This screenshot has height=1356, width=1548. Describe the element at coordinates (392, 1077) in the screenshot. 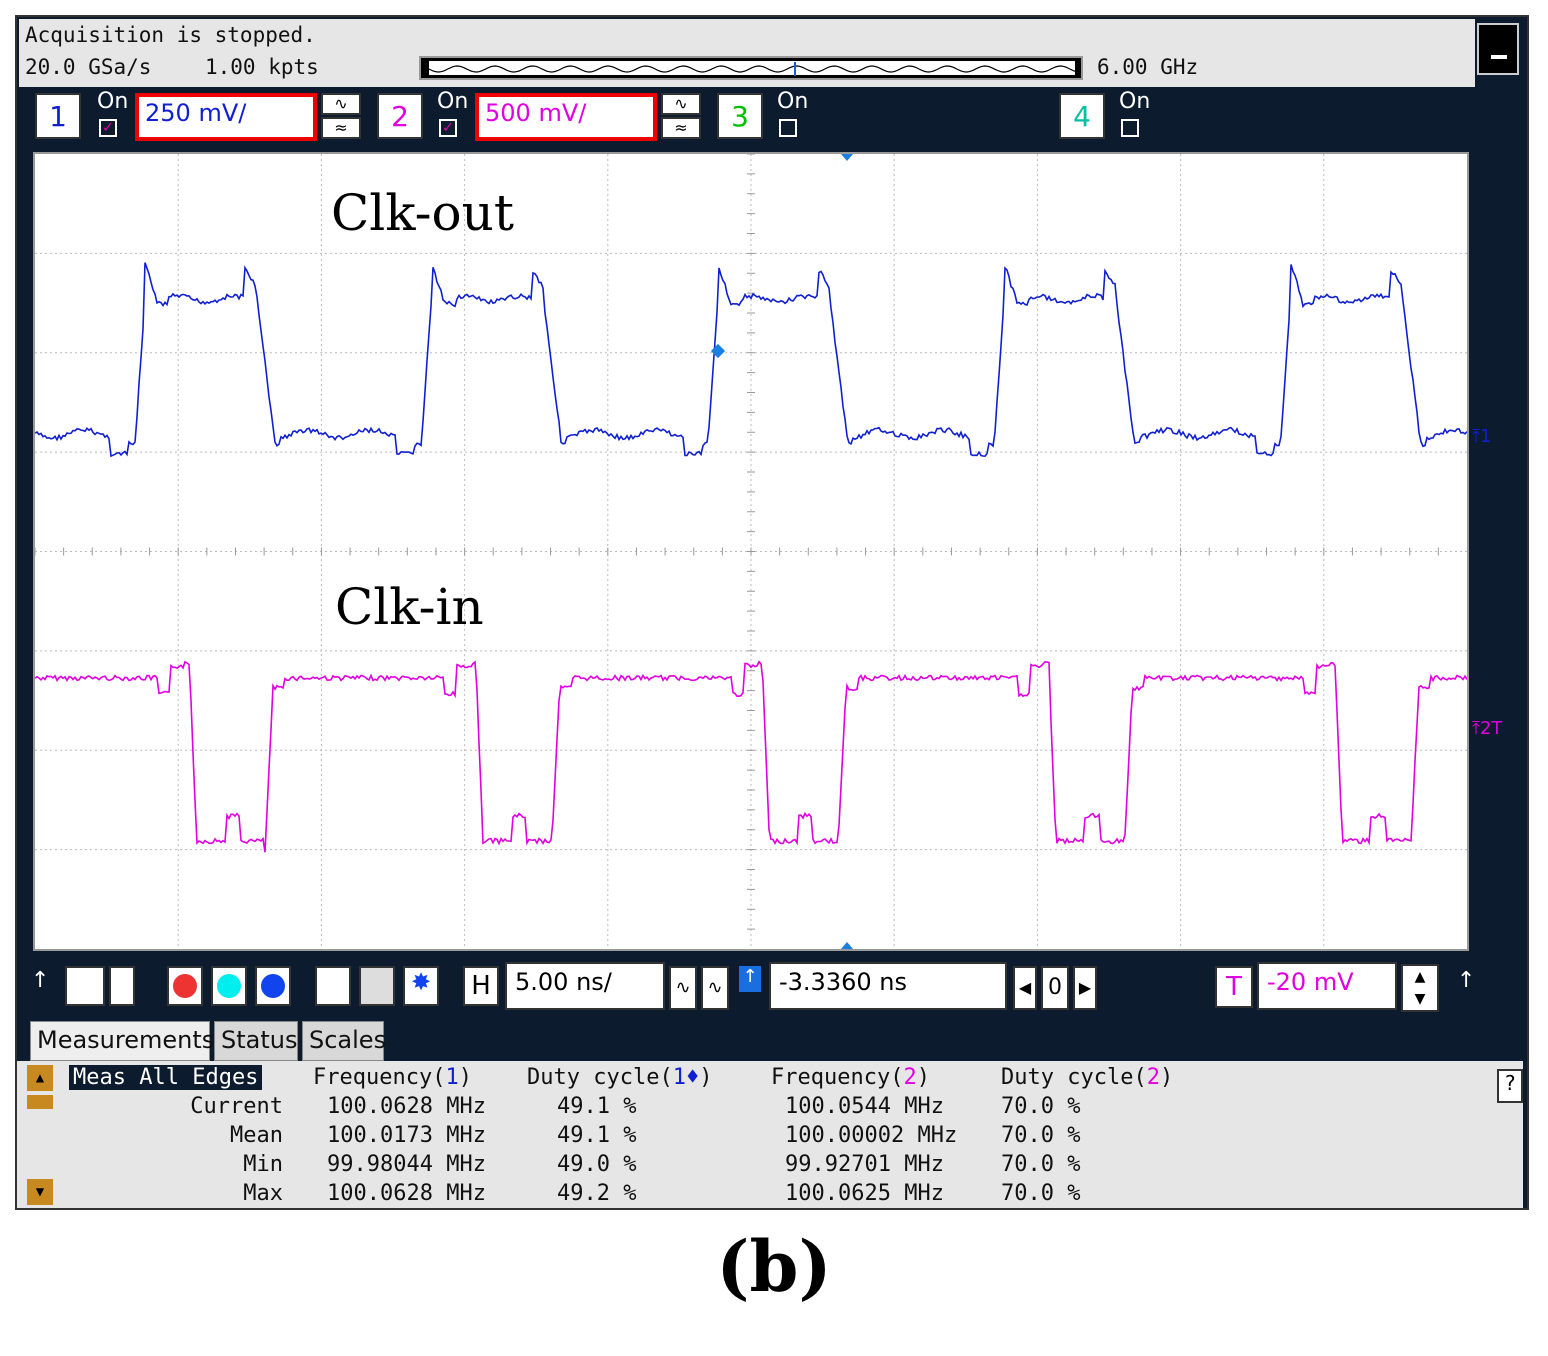

I see `header-frequency-1: Frequency(1)` at that location.